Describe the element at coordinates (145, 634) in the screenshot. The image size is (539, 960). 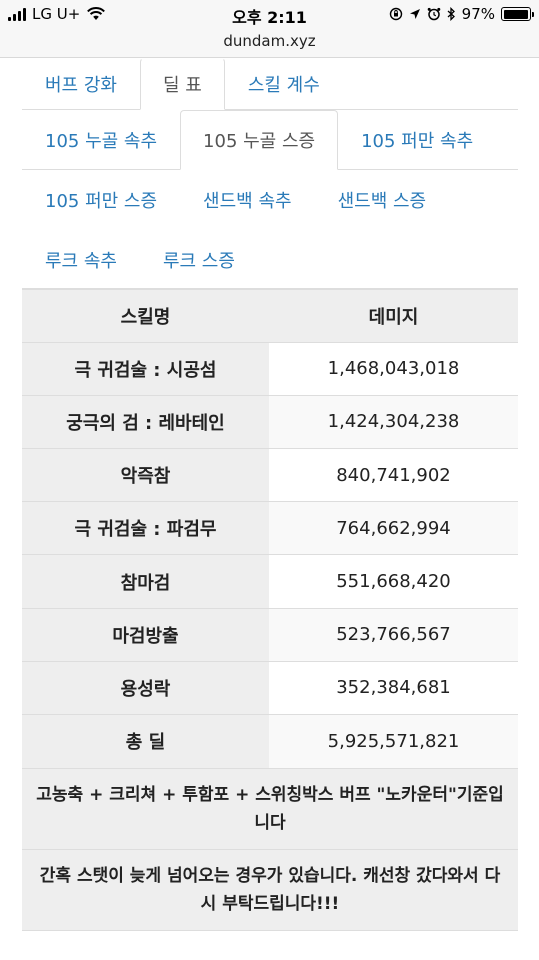
I see `skill-name-cell: 마검방출` at that location.